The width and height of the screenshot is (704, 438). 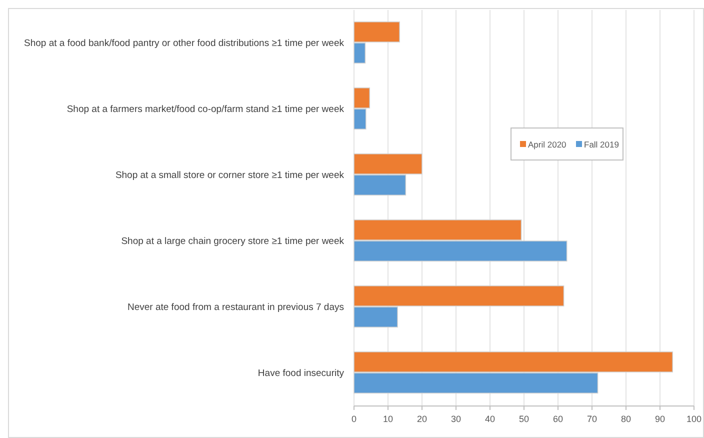 What do you see at coordinates (354, 419) in the screenshot?
I see `x-tick-label: 0` at bounding box center [354, 419].